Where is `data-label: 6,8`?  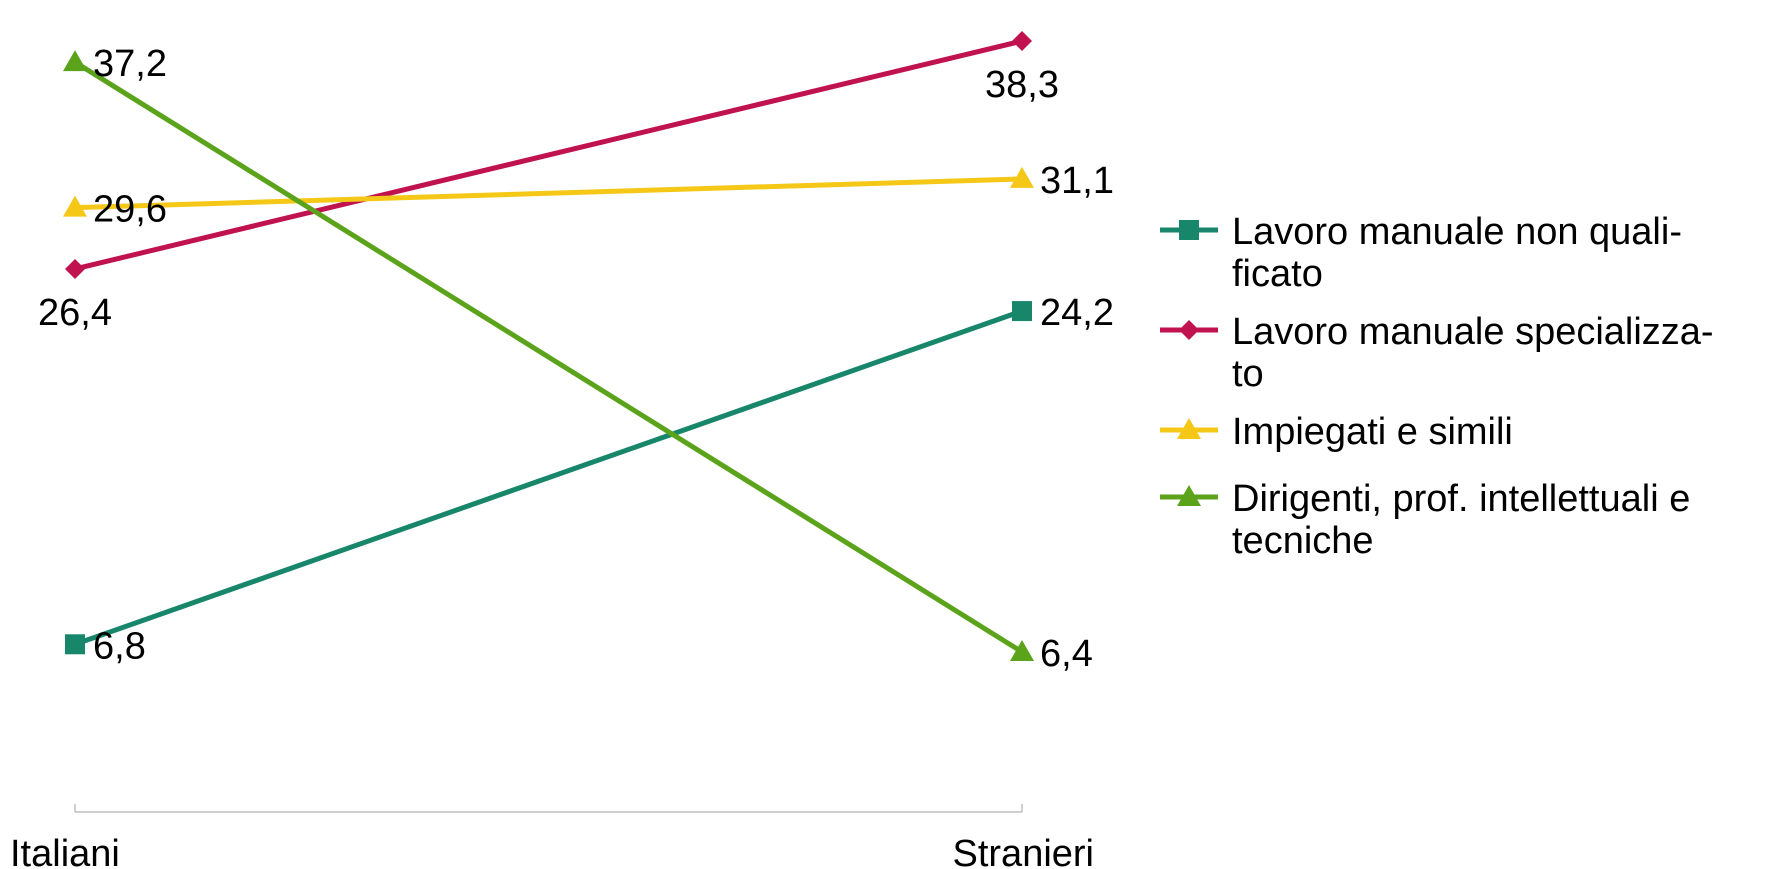 data-label: 6,8 is located at coordinates (119, 646).